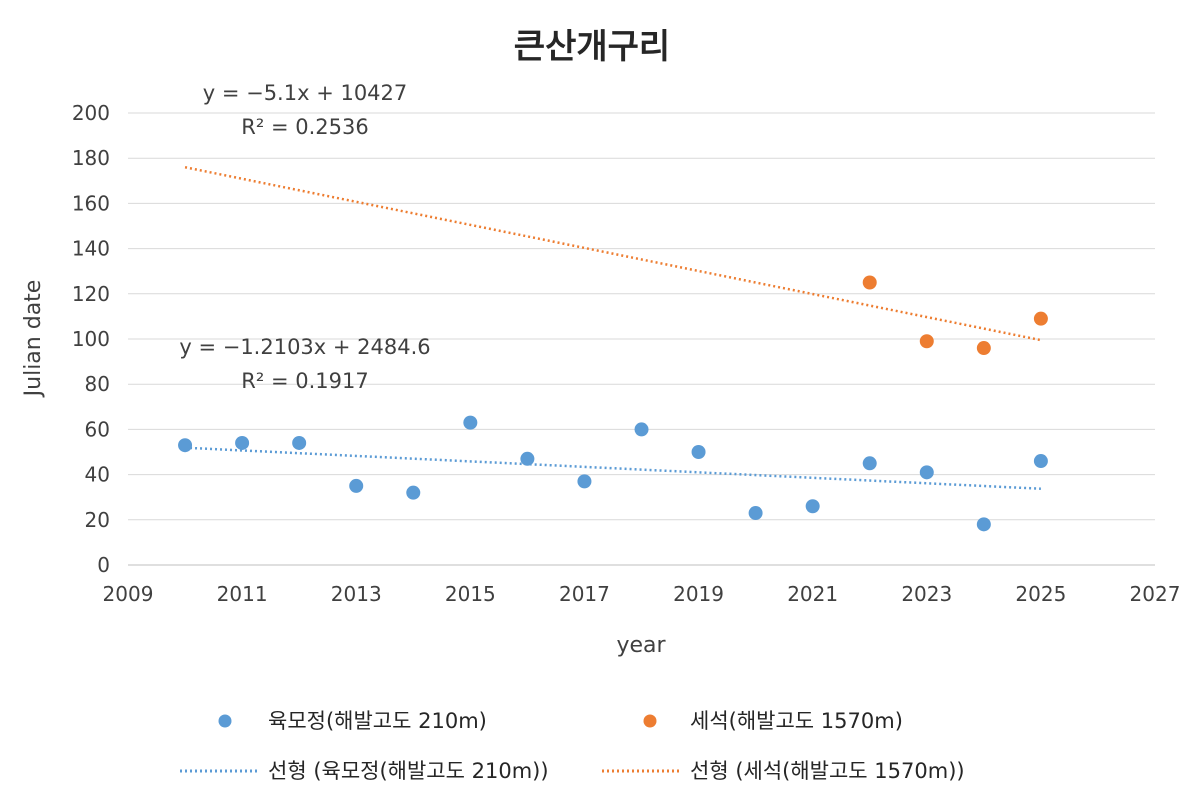 This screenshot has width=1200, height=803. I want to click on y-tick-label: 20, so click(97, 520).